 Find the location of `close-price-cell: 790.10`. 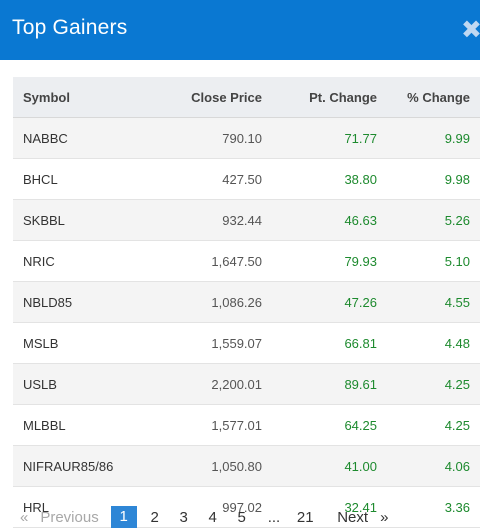

close-price-cell: 790.10 is located at coordinates (203, 138).